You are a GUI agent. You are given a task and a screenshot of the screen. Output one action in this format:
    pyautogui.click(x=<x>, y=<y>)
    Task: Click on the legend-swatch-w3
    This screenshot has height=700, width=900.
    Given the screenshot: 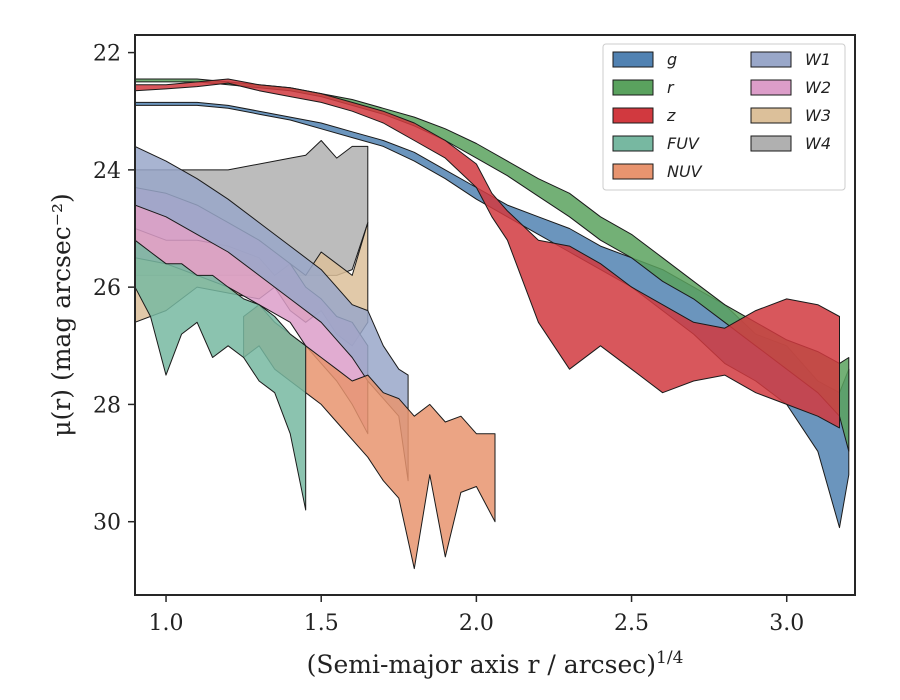 What is the action you would take?
    pyautogui.click(x=771, y=115)
    